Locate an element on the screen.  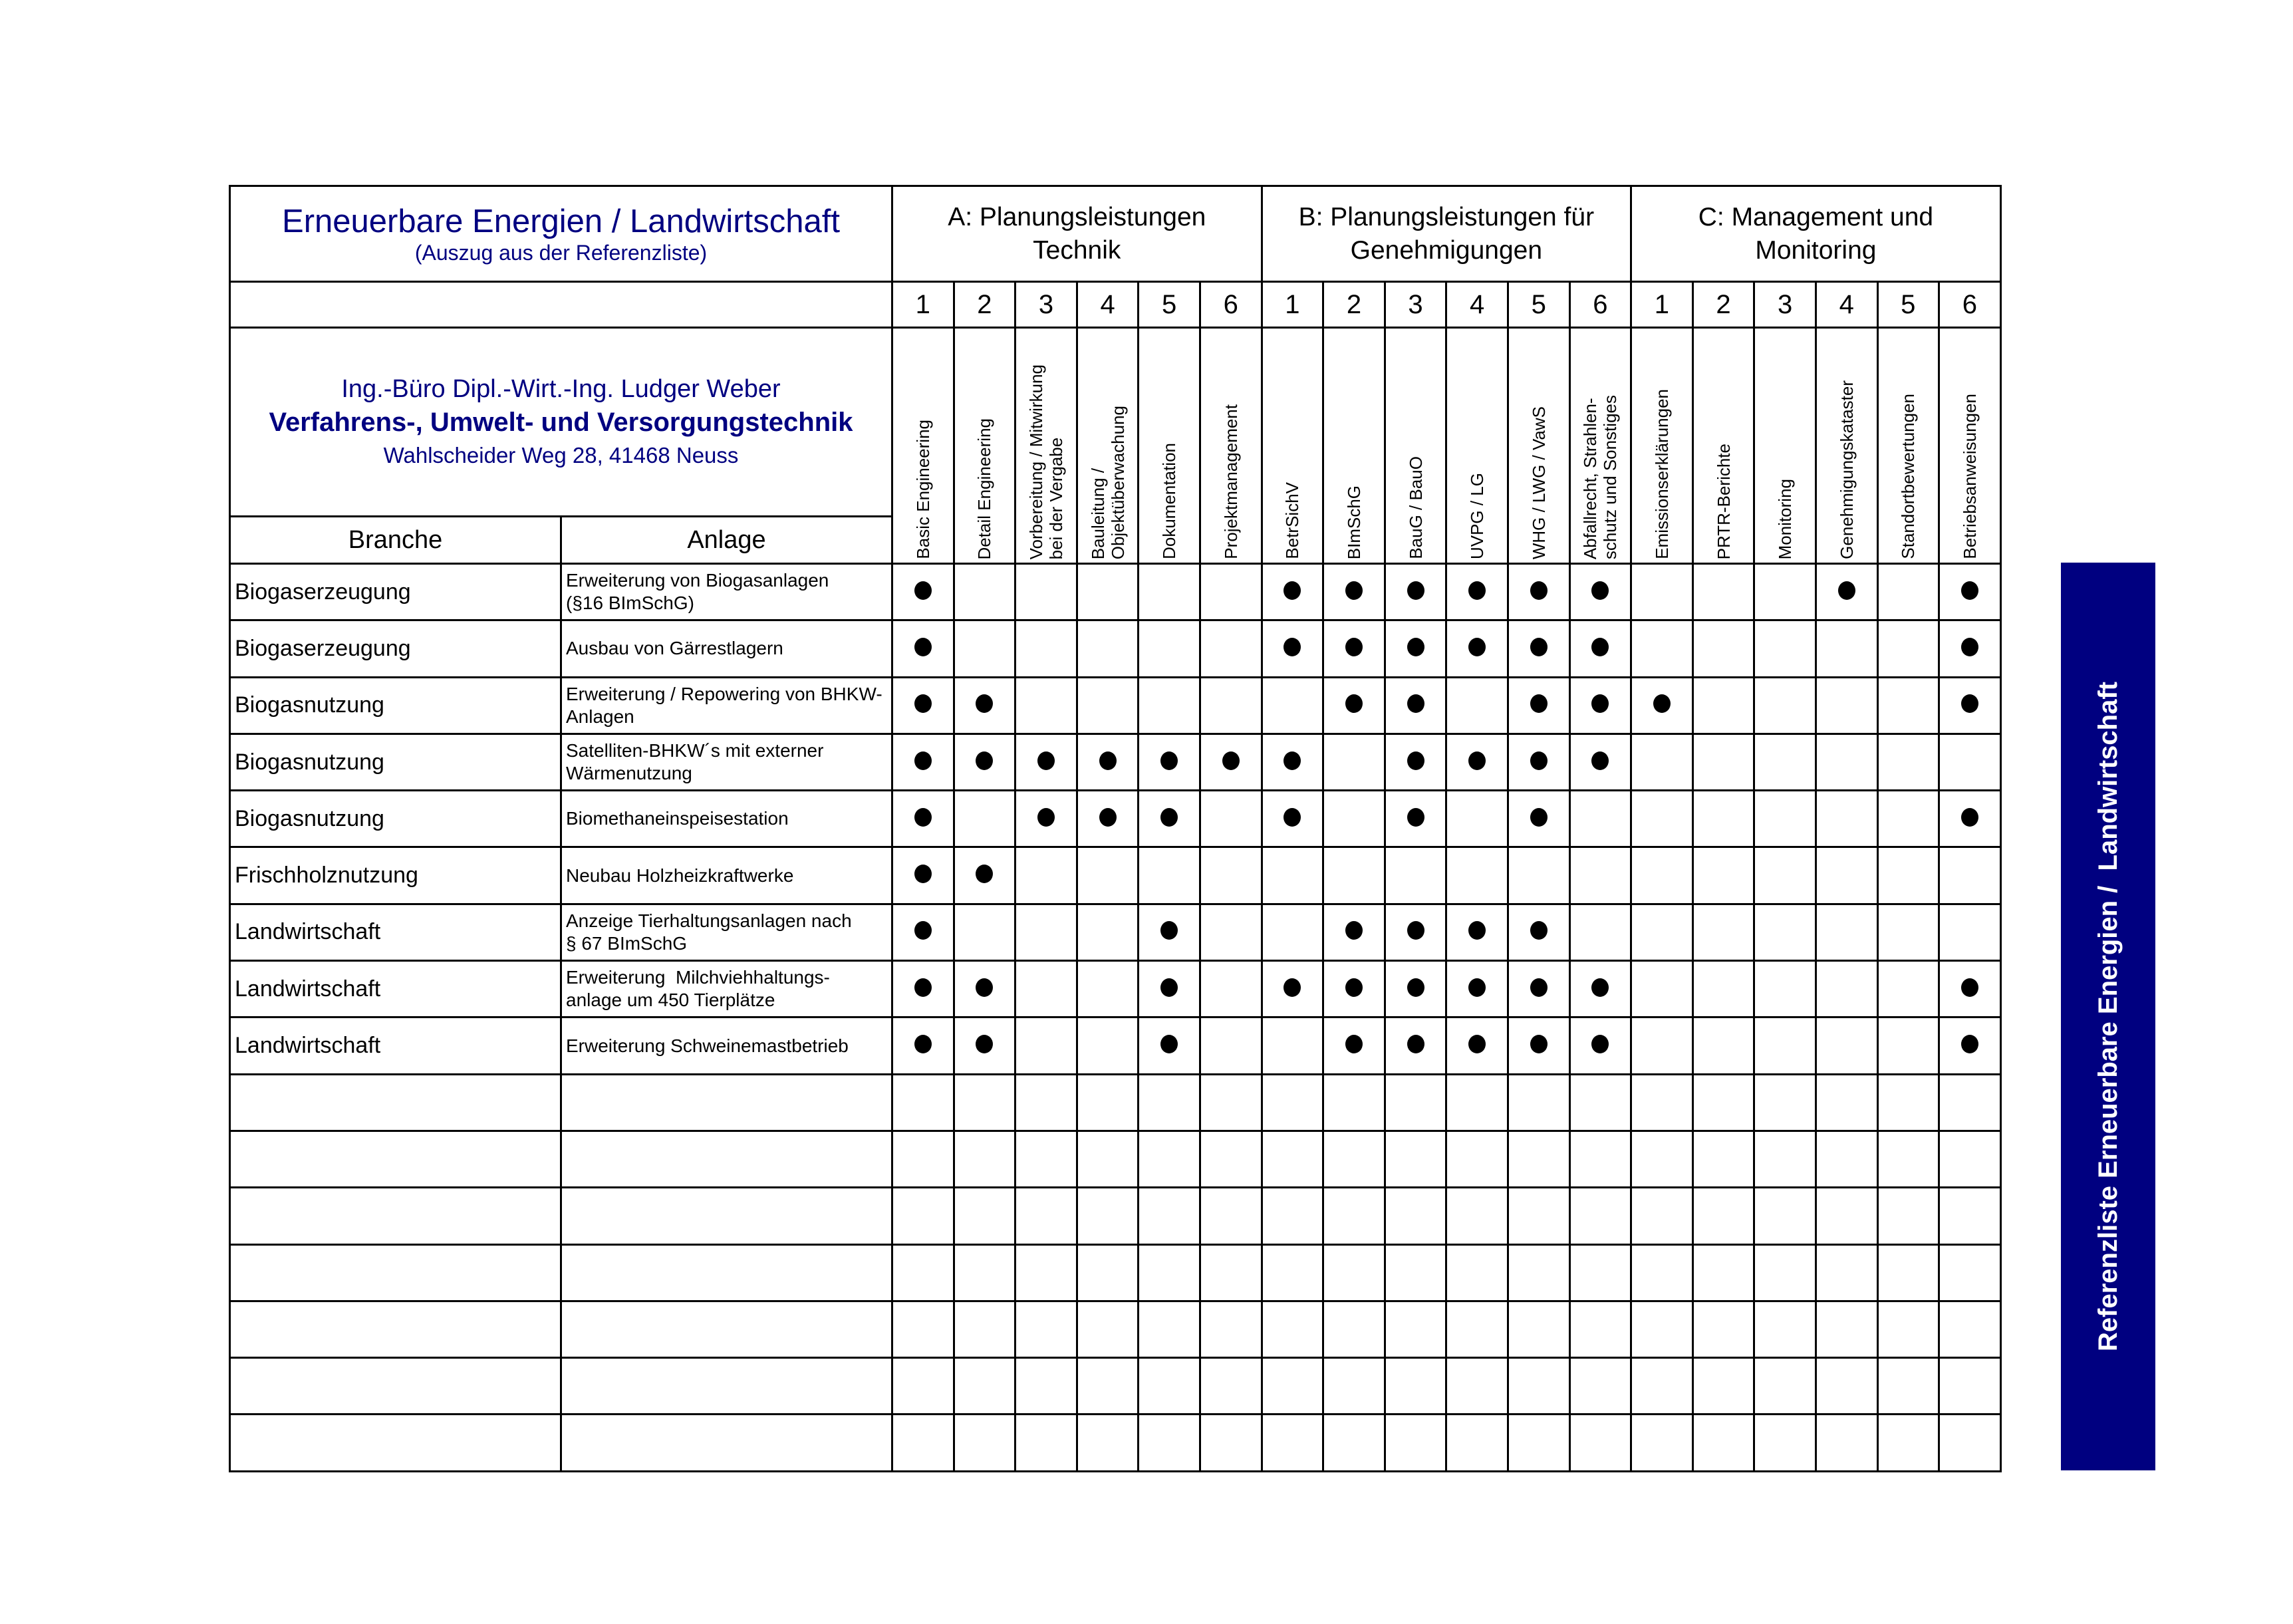
company-name: Ing.-Büro Dipl.-Wirt.-Ing. Ludger Weber is located at coordinates (561, 388).